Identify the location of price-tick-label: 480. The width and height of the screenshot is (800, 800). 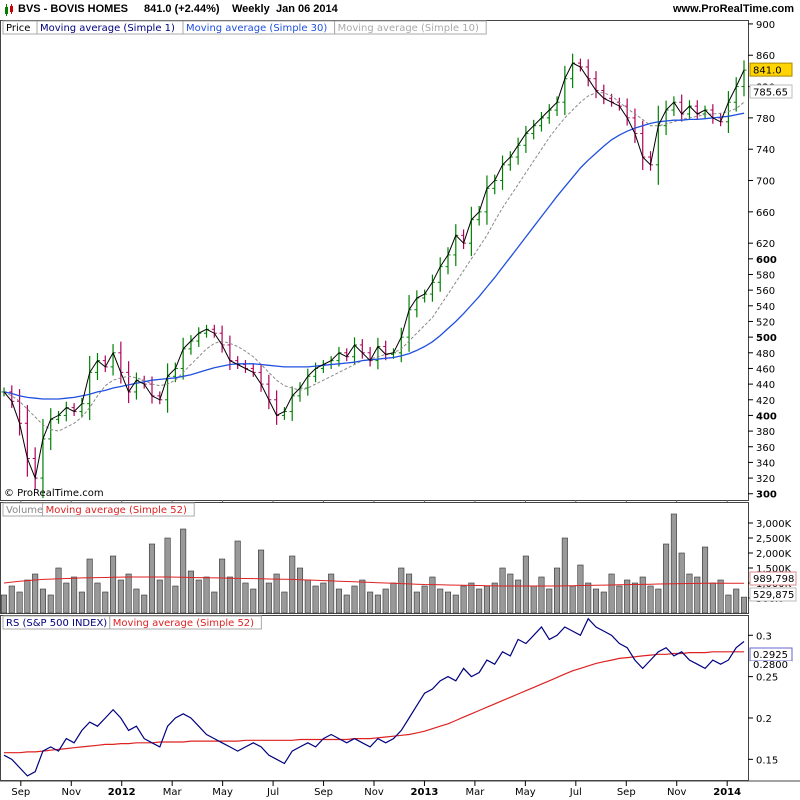
(765, 354).